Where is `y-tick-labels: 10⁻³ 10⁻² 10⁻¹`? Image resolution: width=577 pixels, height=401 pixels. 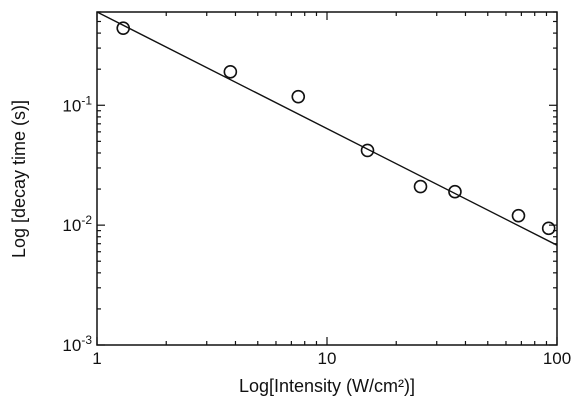
y-tick-labels: 10⁻³ 10⁻² 10⁻¹ is located at coordinates (77, 224).